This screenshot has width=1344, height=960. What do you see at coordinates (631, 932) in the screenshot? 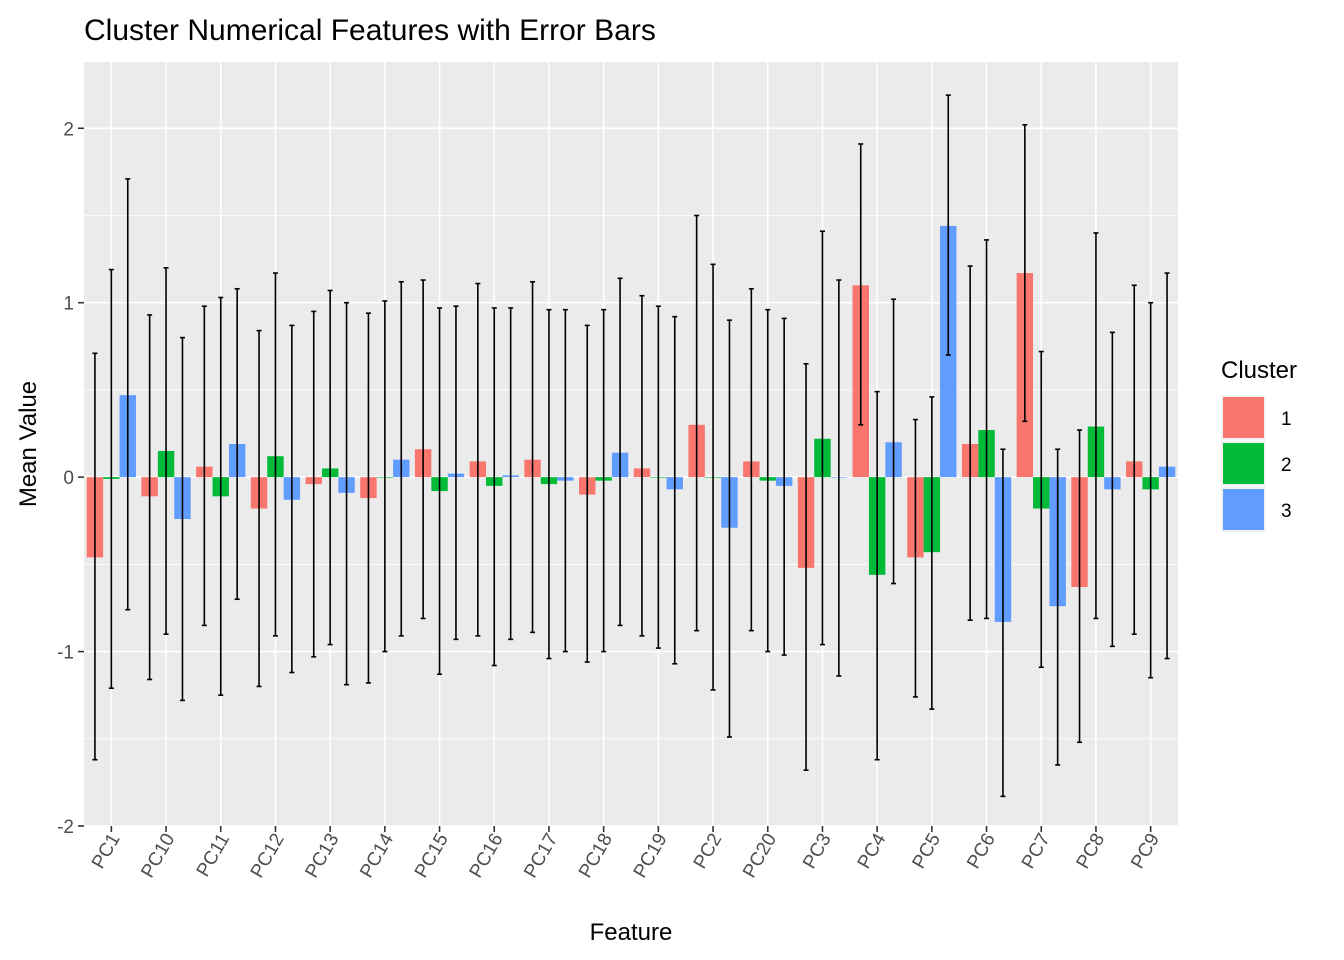
I see `x-axis-title: Feature` at bounding box center [631, 932].